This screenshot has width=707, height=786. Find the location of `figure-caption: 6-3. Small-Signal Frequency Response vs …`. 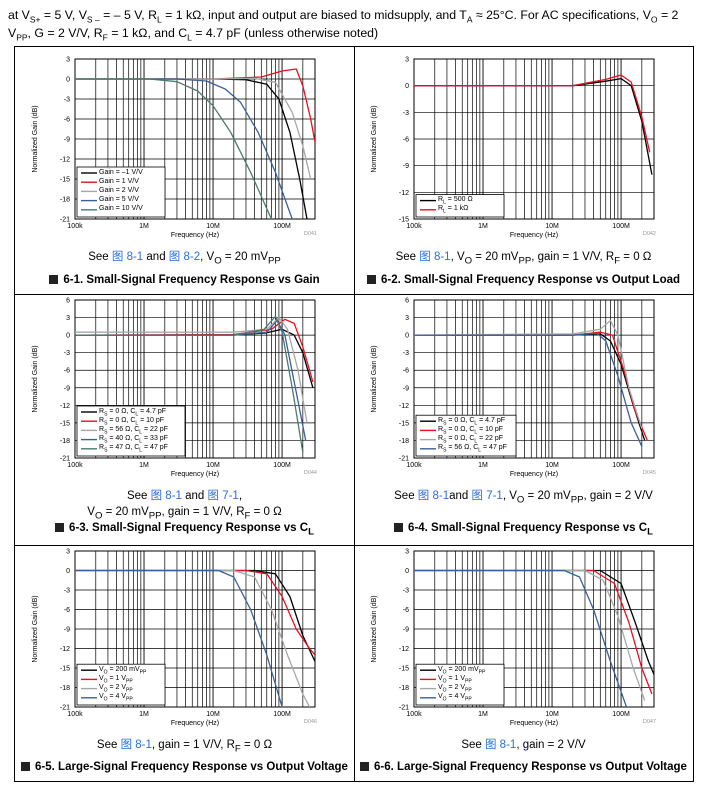

figure-caption: 6-3. Small-Signal Frequency Response vs … is located at coordinates (184, 529).